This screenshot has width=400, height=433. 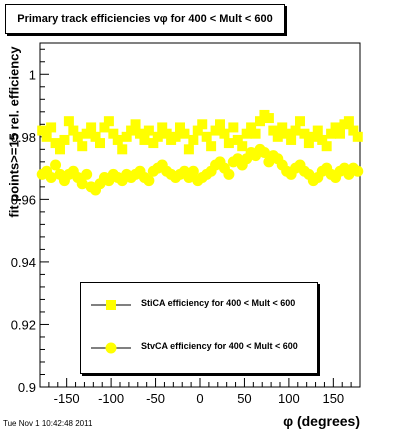 What do you see at coordinates (67, 398) in the screenshot?
I see `x-tick-label: -150` at bounding box center [67, 398].